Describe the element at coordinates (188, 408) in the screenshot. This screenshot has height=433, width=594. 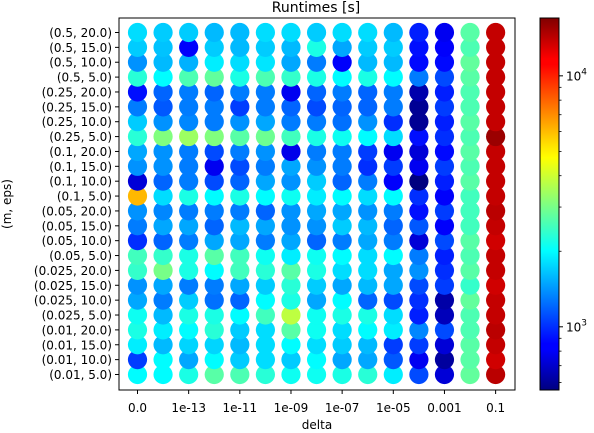
I see `x-tick-label: 1e-13` at that location.